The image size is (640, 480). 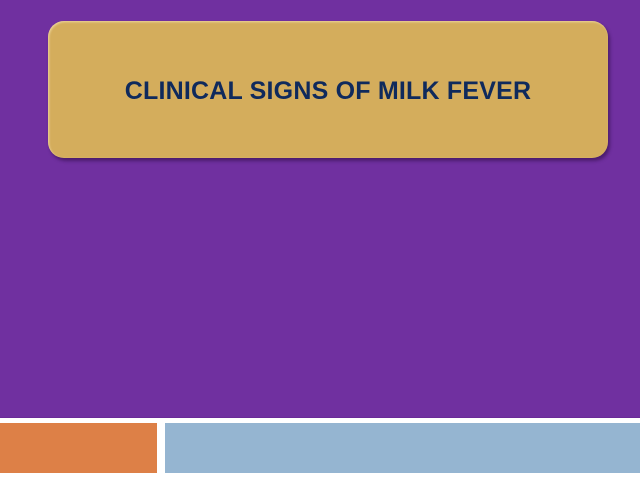 I want to click on accent-bar-left, so click(x=78, y=448).